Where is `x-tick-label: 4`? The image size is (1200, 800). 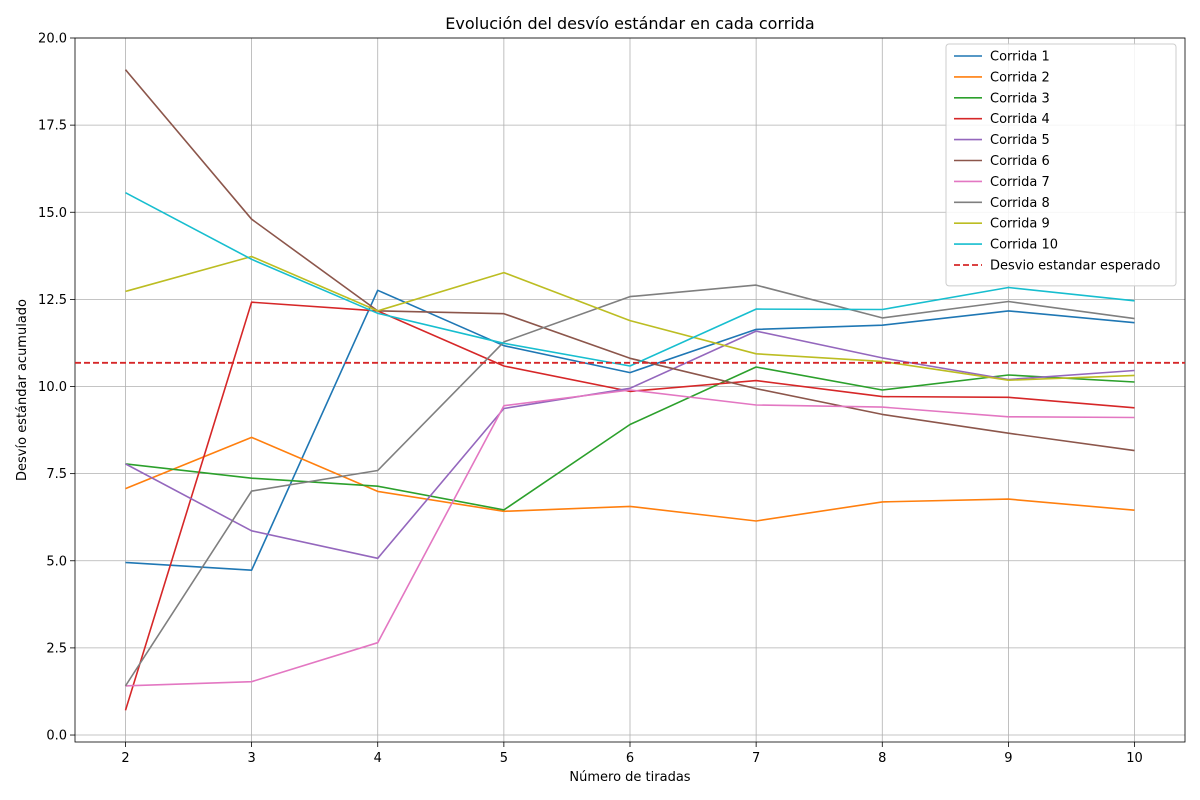 x-tick-label: 4 is located at coordinates (378, 758).